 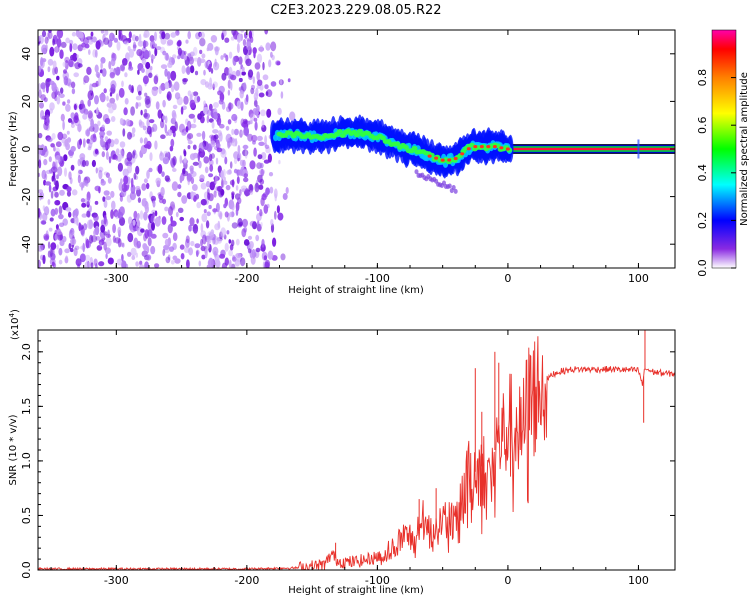 What do you see at coordinates (638, 580) in the screenshot?
I see `x-tick-label: 100` at bounding box center [638, 580].